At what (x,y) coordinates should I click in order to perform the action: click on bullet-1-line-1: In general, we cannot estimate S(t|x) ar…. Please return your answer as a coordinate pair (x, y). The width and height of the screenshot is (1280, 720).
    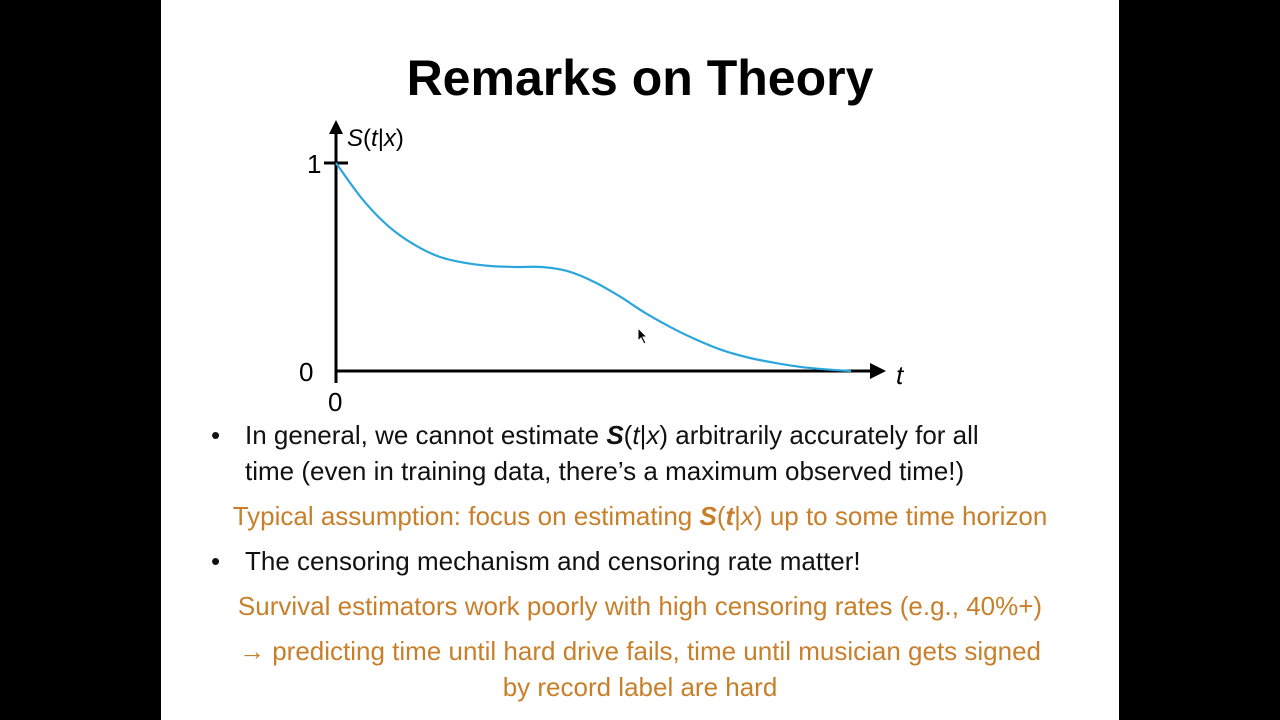
    Looking at the image, I should click on (665, 435).